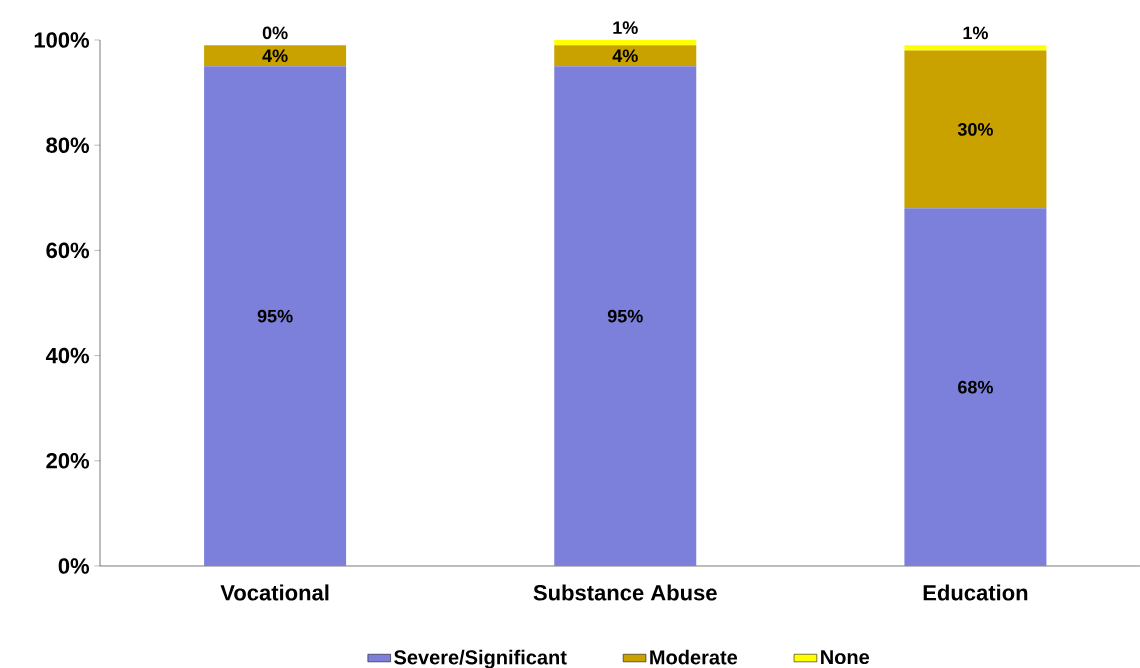 The width and height of the screenshot is (1140, 668). What do you see at coordinates (694, 657) in the screenshot?
I see `legend-label: Moderate` at bounding box center [694, 657].